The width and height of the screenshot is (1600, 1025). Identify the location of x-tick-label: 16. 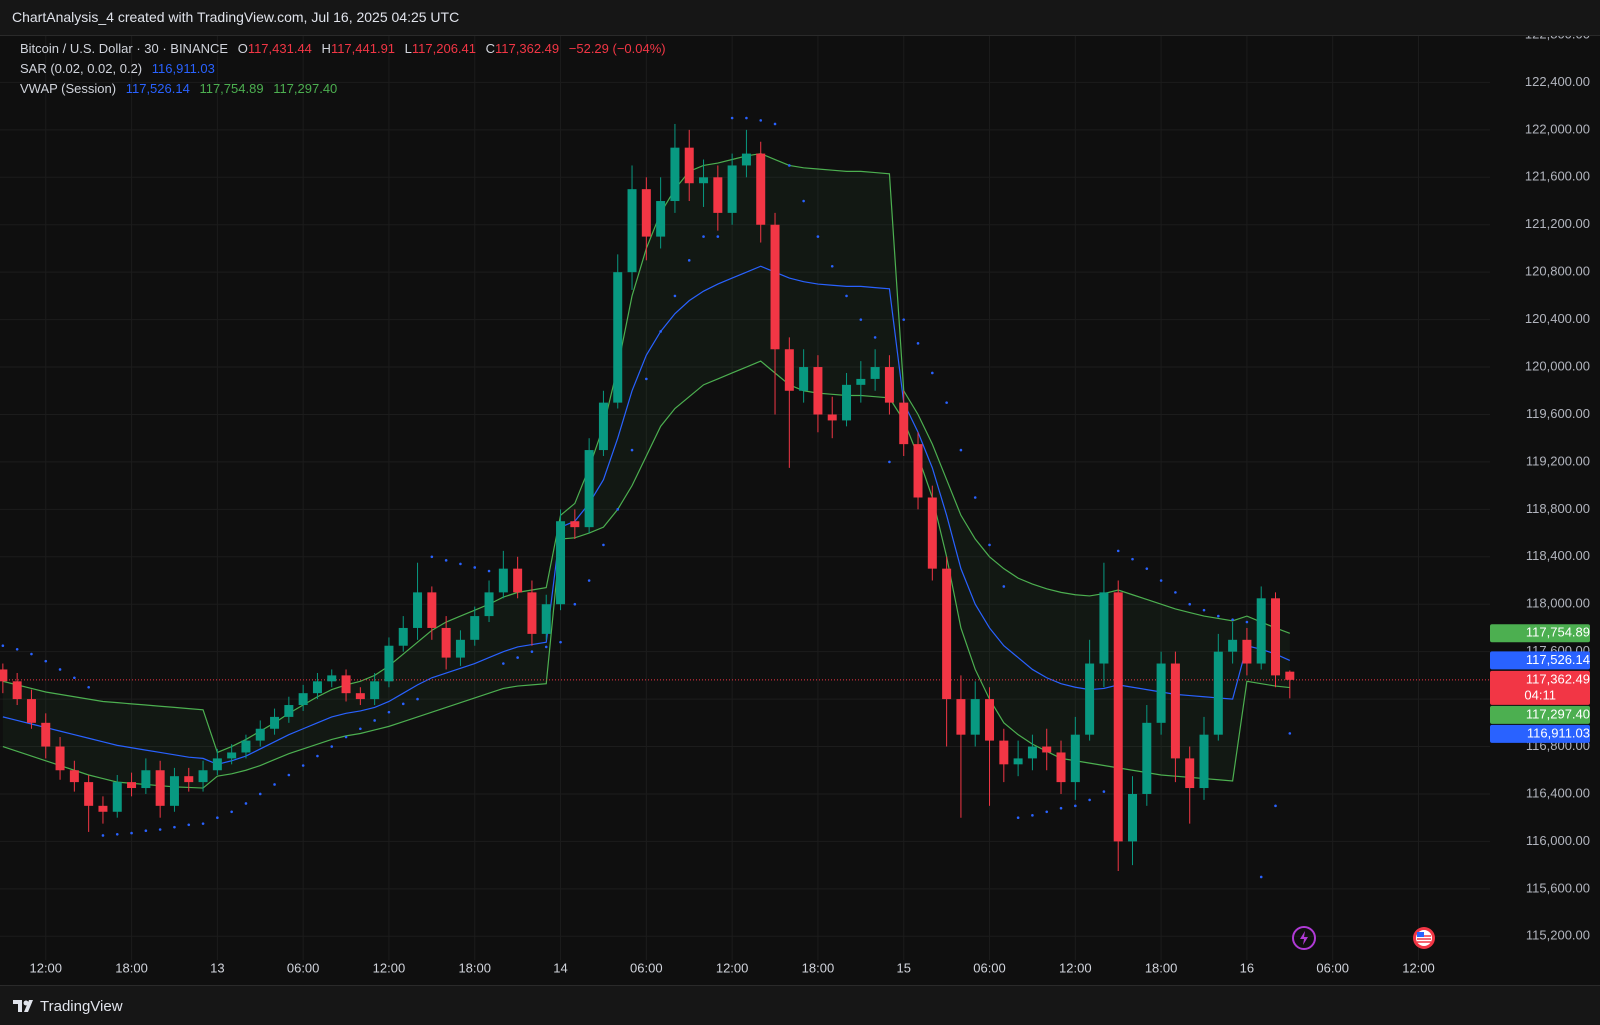
(1247, 967).